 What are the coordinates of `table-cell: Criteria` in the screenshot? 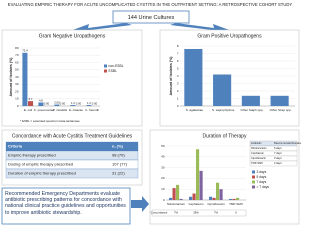 It's located at (15, 146).